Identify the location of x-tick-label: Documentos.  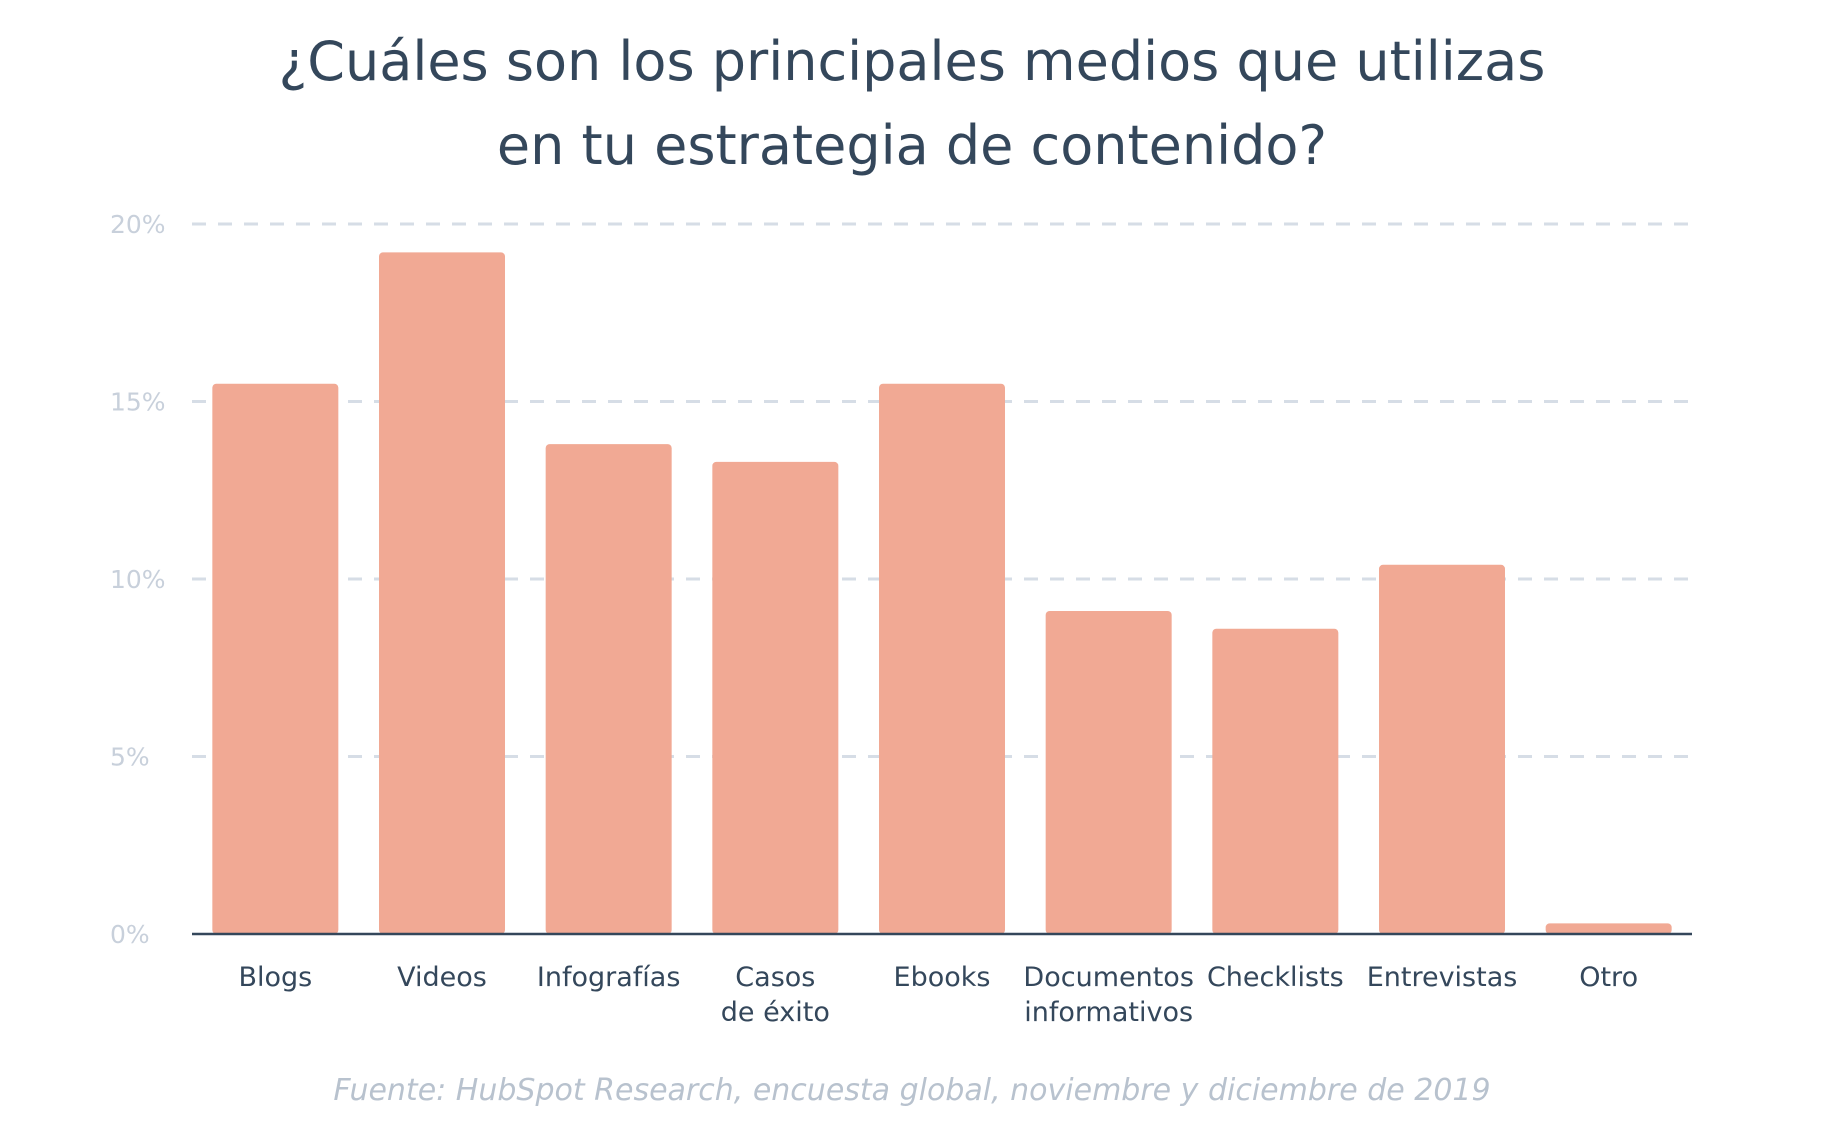
(1108, 977).